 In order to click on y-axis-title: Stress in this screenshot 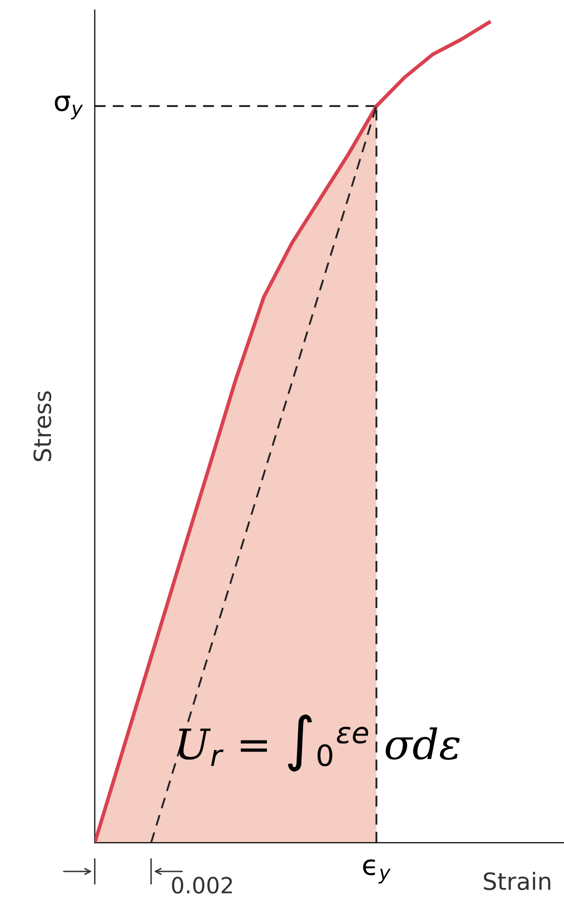, I will do `click(42, 426)`.